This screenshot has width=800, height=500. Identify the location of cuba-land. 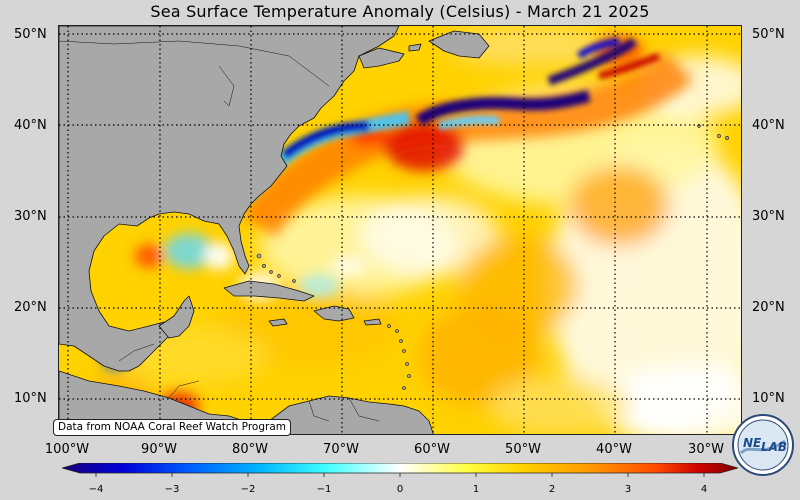
(269, 291).